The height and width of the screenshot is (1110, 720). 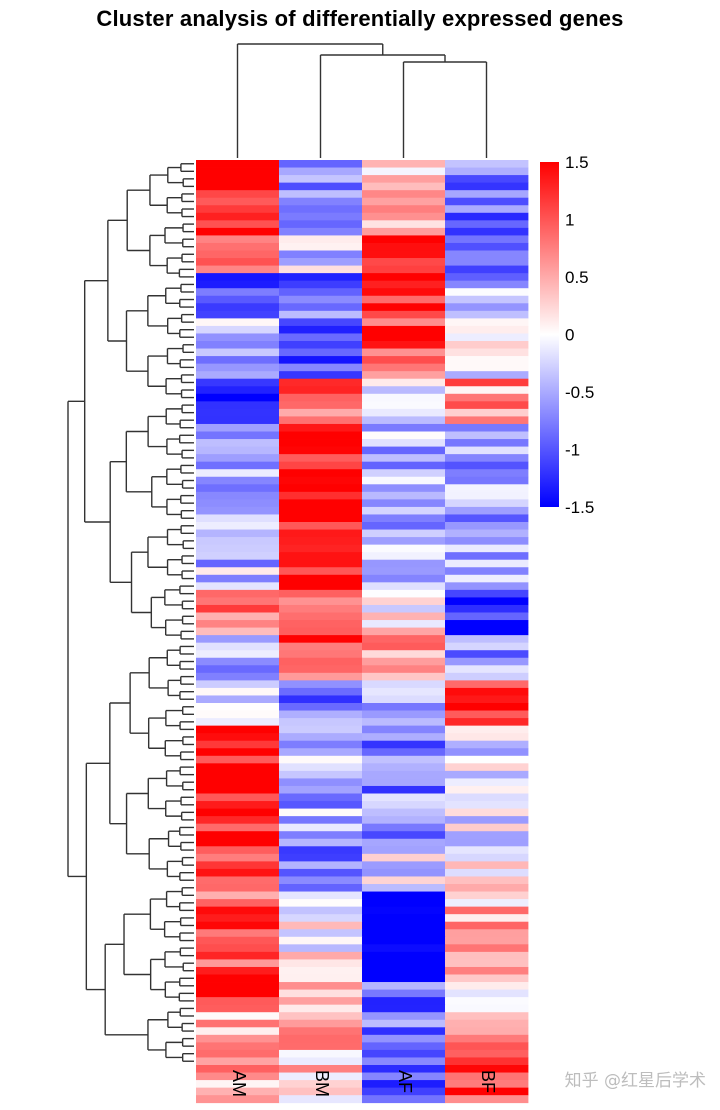 What do you see at coordinates (635, 1081) in the screenshot?
I see `watermark-text: 知乎 @红星后学术` at bounding box center [635, 1081].